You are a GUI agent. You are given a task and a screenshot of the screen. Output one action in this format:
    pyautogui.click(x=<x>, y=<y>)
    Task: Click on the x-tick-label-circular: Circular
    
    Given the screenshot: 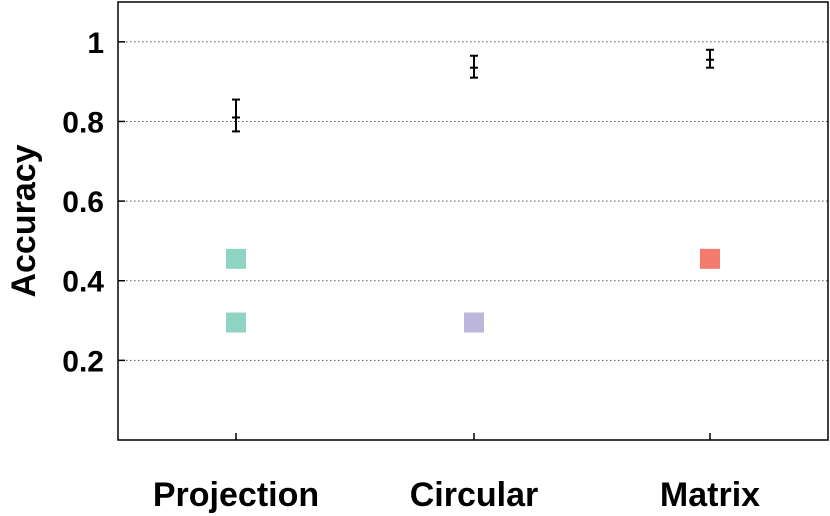 What is the action you would take?
    pyautogui.click(x=474, y=495)
    